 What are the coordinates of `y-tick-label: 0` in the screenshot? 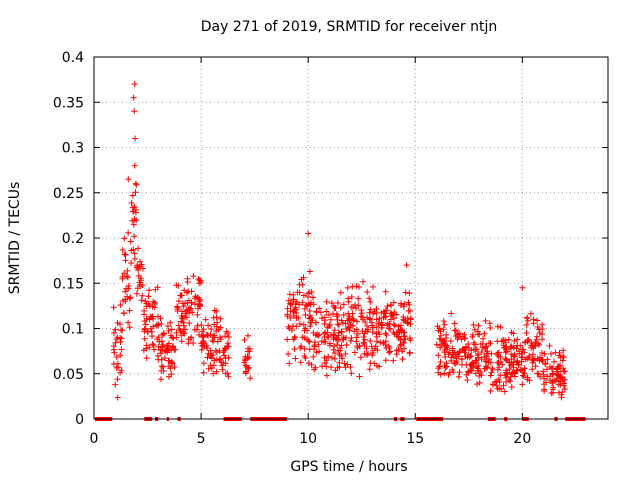 It's located at (79, 420).